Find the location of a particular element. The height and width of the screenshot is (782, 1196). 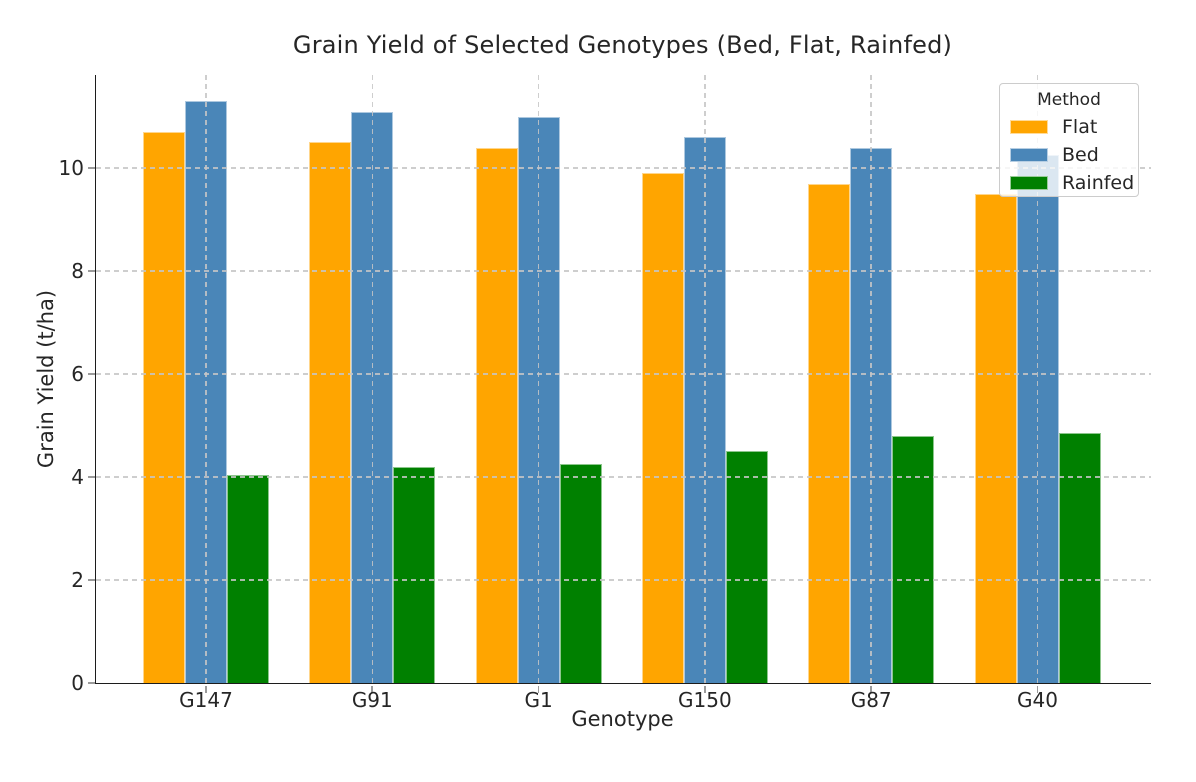

legend-label-bed: Bed is located at coordinates (1080, 155).